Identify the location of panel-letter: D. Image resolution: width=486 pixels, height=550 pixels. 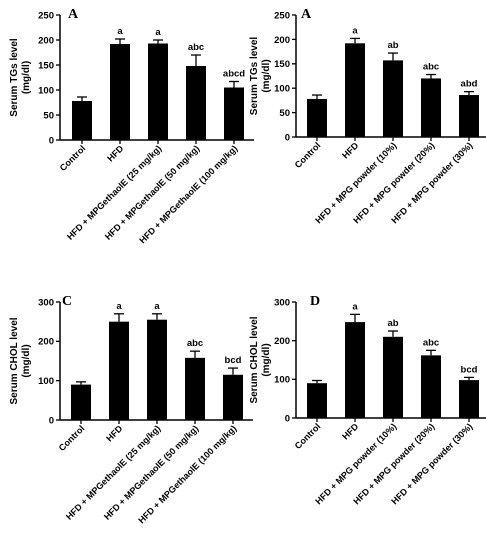
(315, 301).